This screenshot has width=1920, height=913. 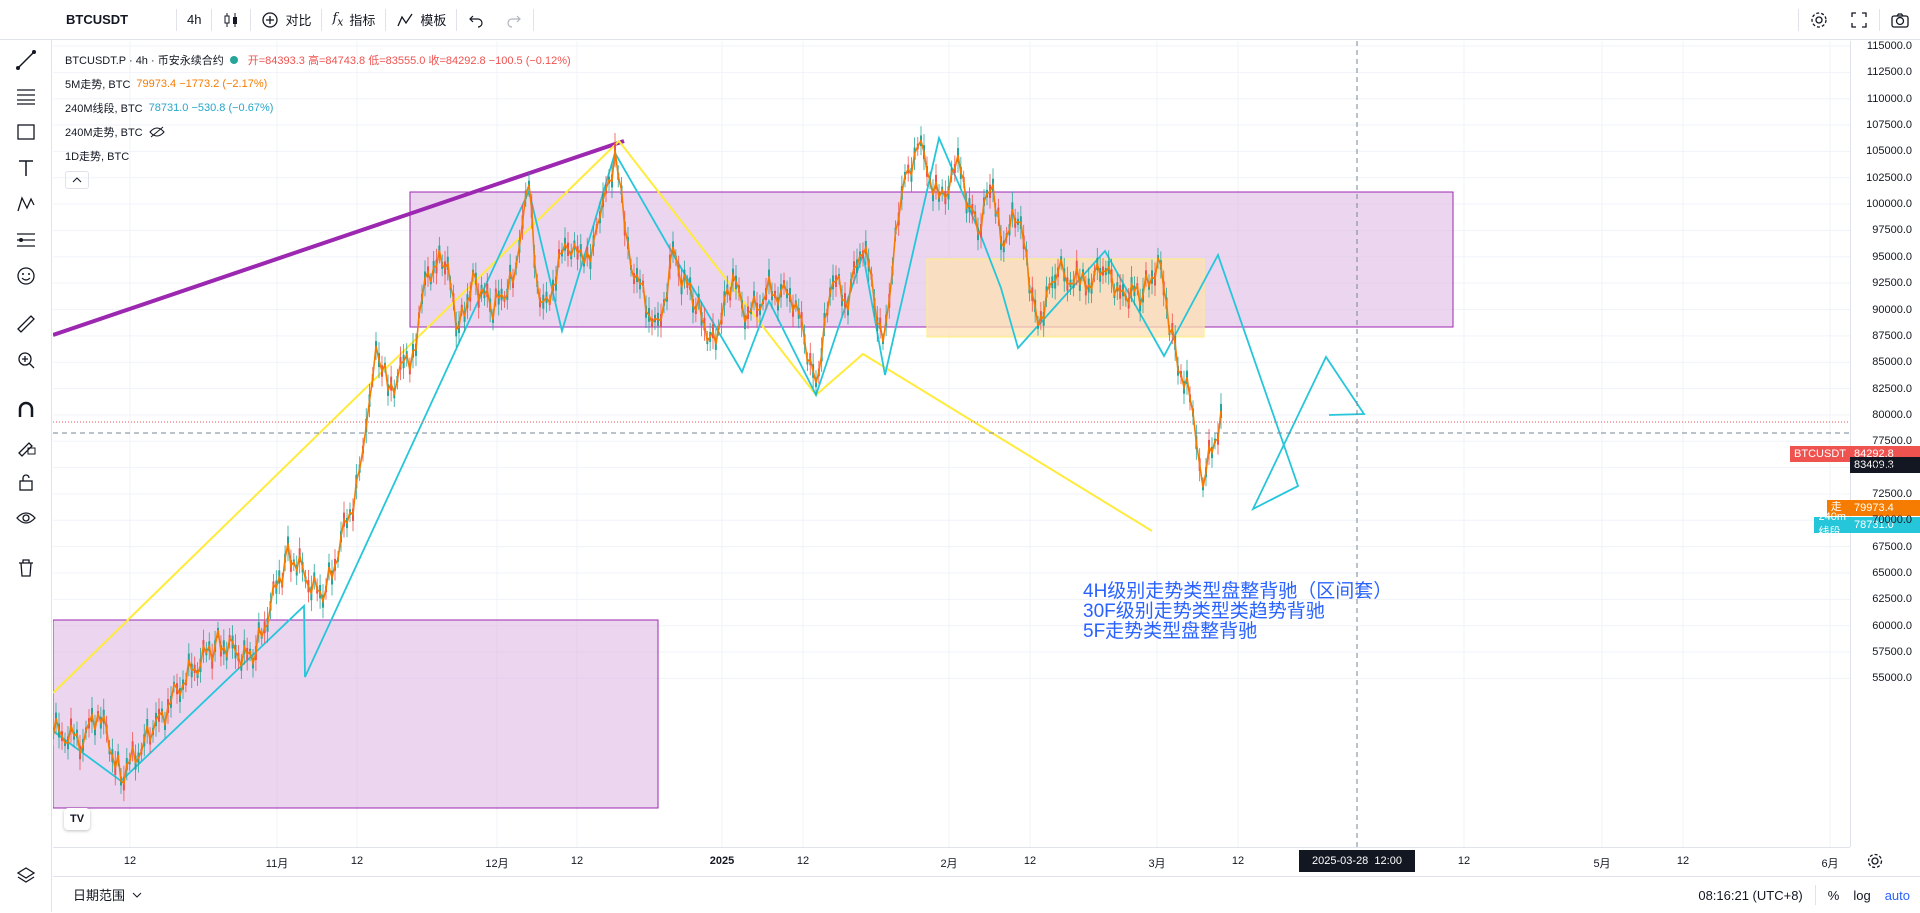 What do you see at coordinates (144, 61) in the screenshot?
I see `main-series-title: BTCUSDT.P · 4h · 币安永续合约` at bounding box center [144, 61].